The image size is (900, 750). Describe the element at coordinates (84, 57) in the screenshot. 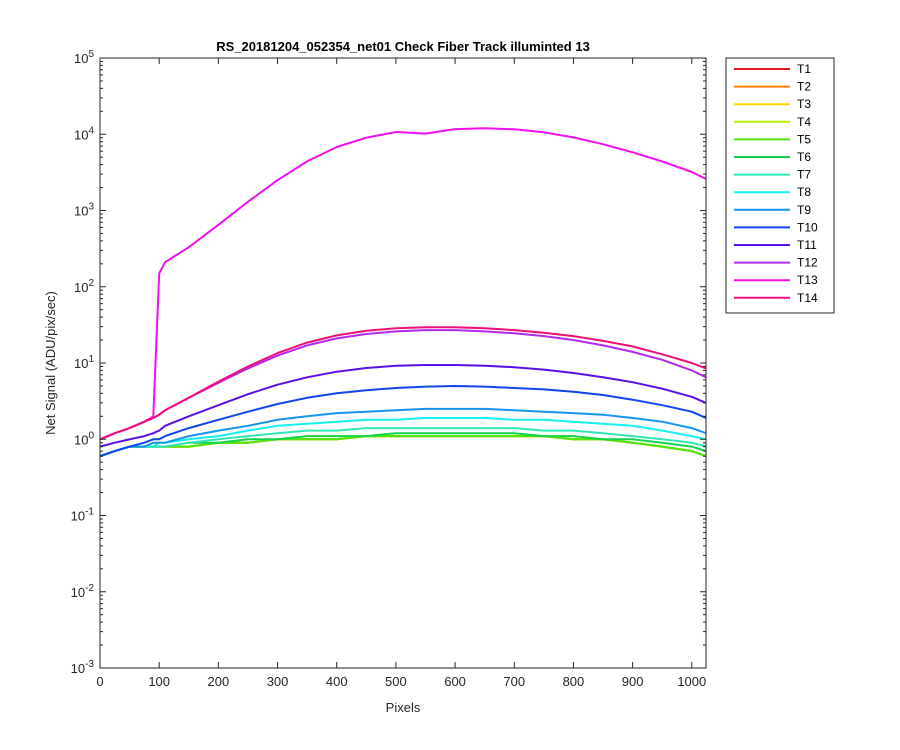

I see `y-tick-label: 10⁵` at that location.